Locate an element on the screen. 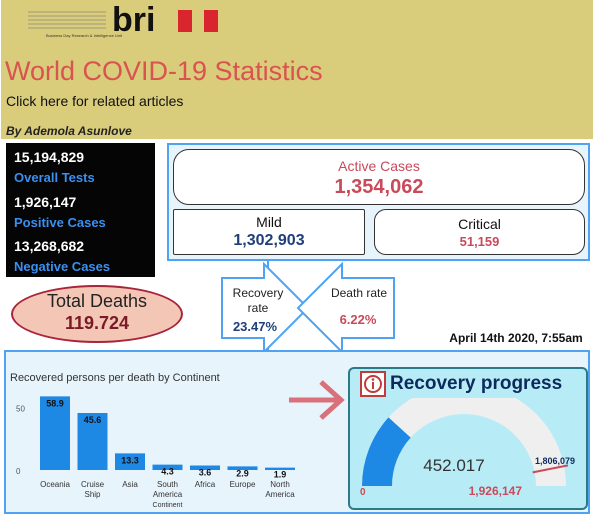 This screenshot has height=517, width=594. active-cases-value: 1,354,062 is located at coordinates (379, 187).